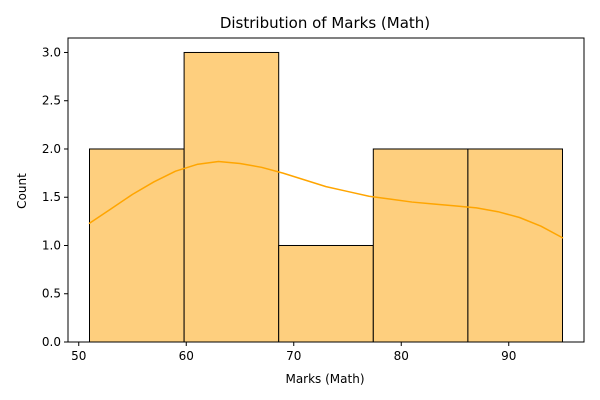  I want to click on y-tick-label: 0.0, so click(51, 342).